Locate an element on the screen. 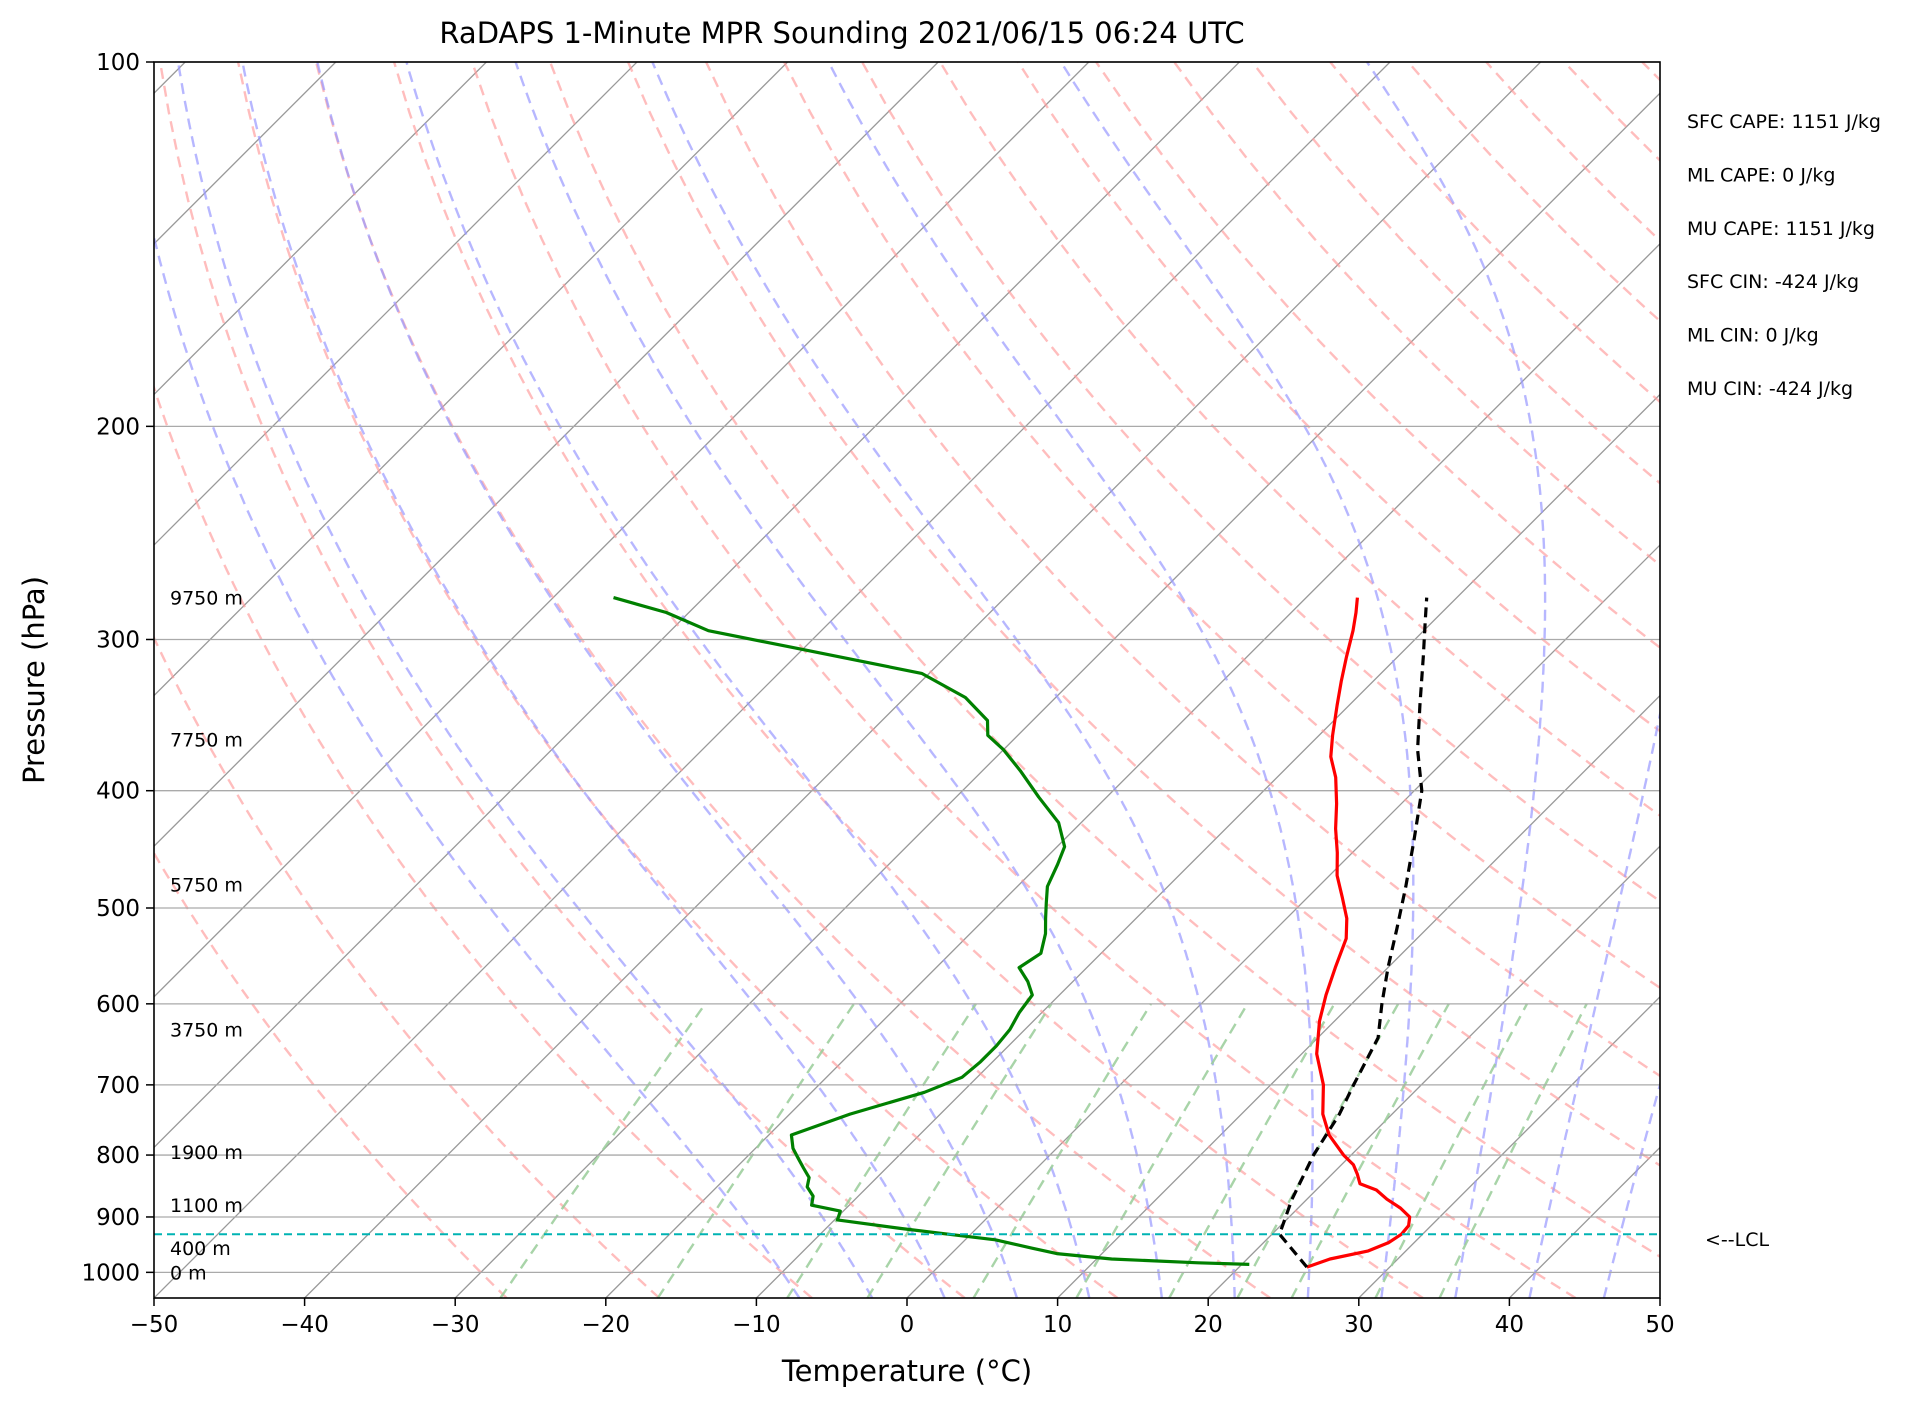 The image size is (1925, 1406). y-tick-label: 400 is located at coordinates (118, 792).